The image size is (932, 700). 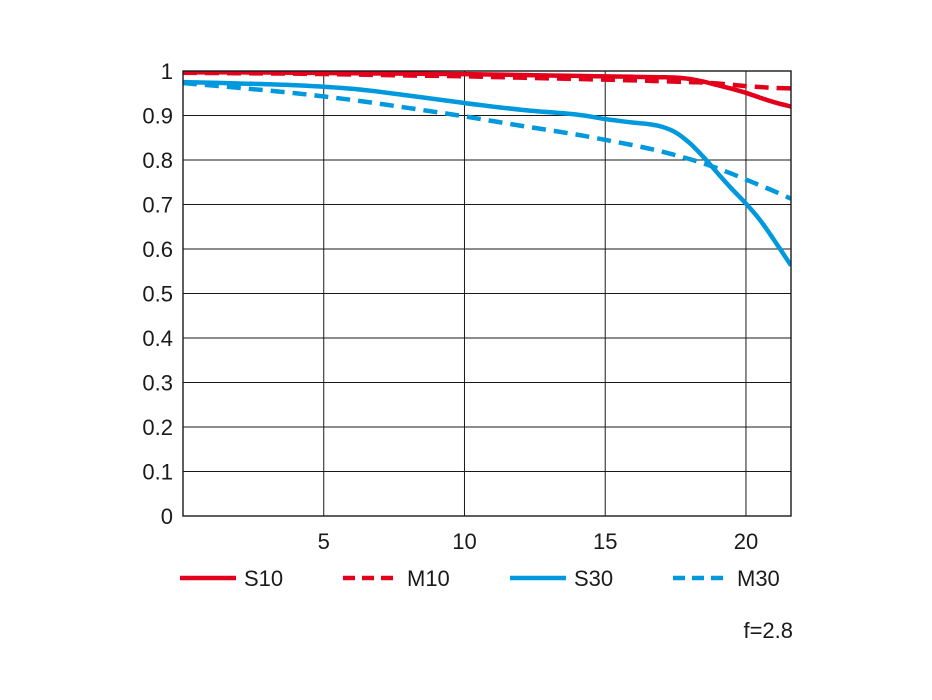 What do you see at coordinates (157, 427) in the screenshot?
I see `y-tick-label: 0.2` at bounding box center [157, 427].